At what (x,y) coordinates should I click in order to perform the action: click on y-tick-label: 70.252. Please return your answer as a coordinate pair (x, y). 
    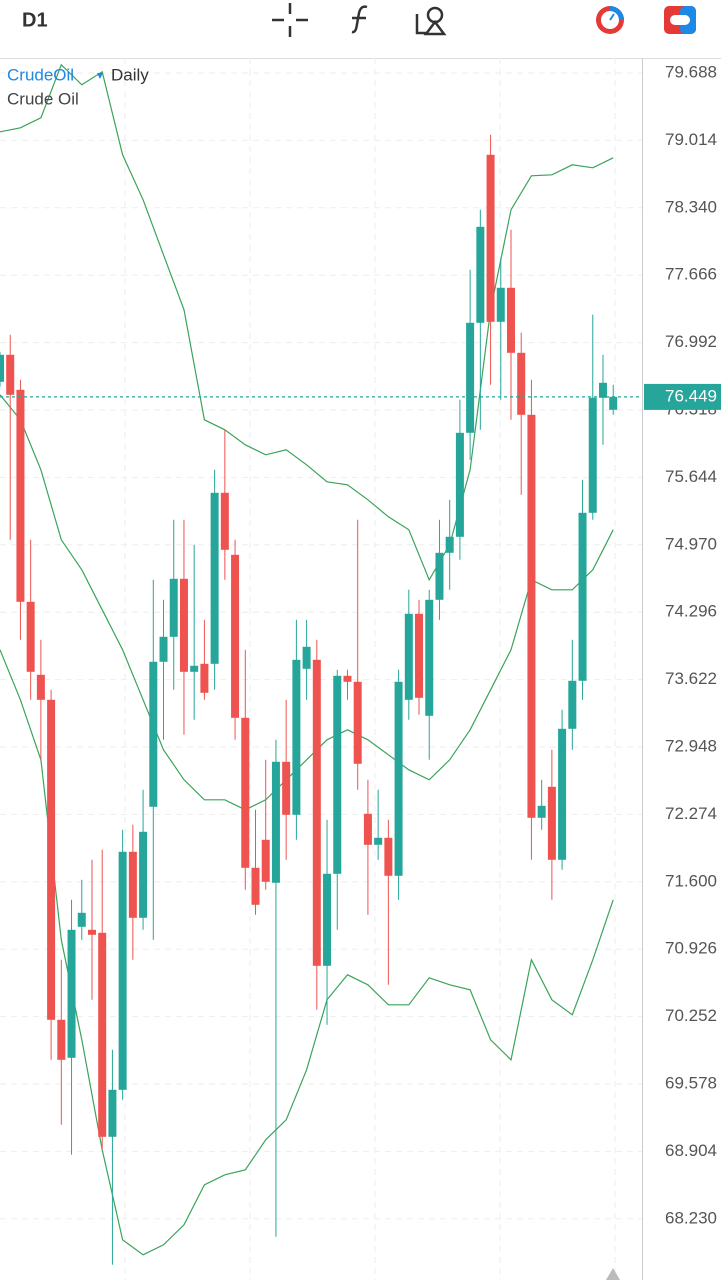
    Looking at the image, I should click on (691, 1015).